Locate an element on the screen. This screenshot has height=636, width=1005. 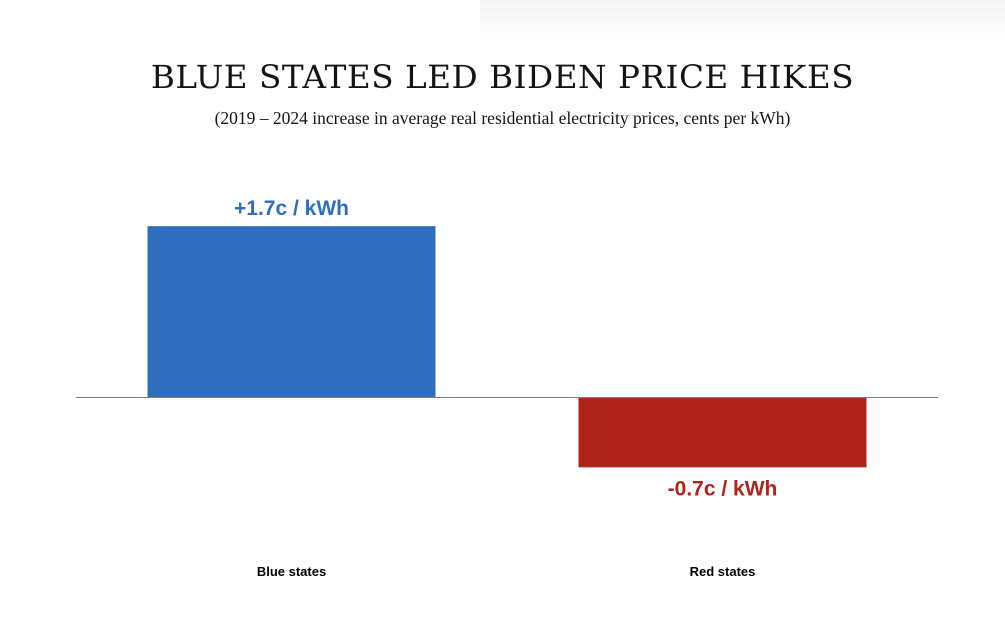
category-label-blue-states: Blue states is located at coordinates (291, 571).